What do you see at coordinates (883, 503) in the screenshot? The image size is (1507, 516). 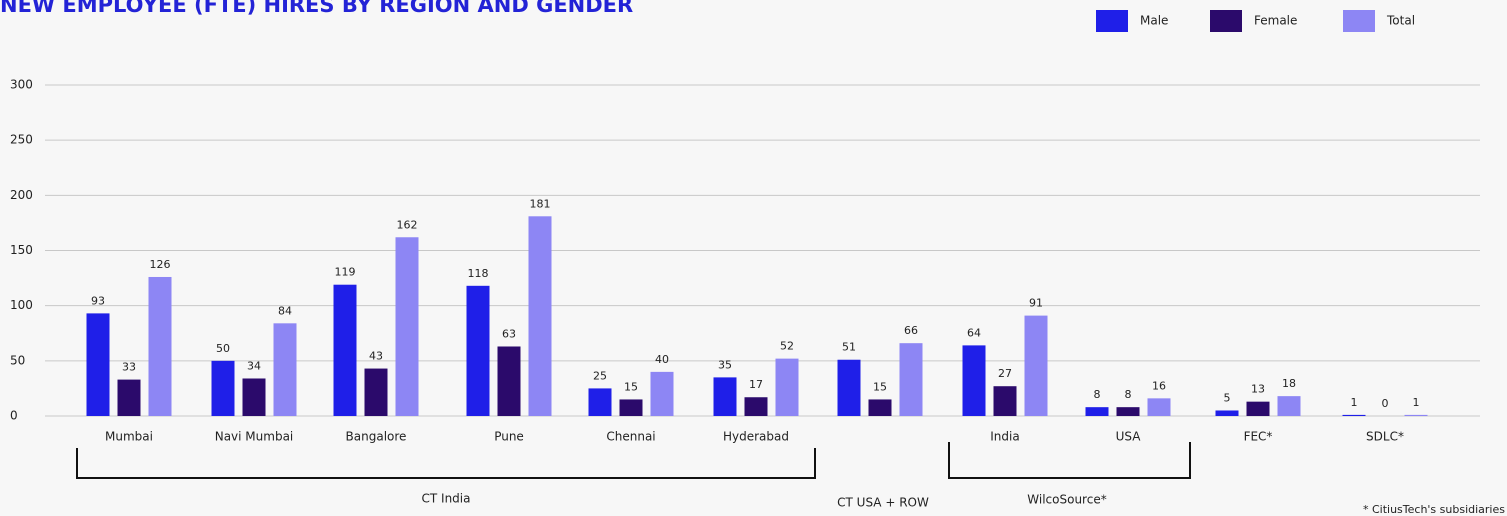 I see `group-label: CT USA + ROW` at bounding box center [883, 503].